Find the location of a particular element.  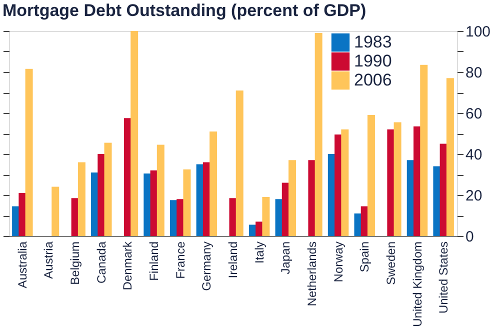

x-tick-label: Finland is located at coordinates (154, 261).